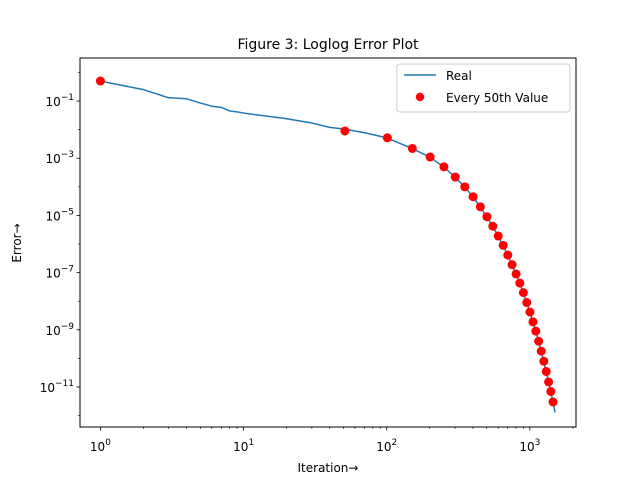 The width and height of the screenshot is (640, 480). Describe the element at coordinates (529, 446) in the screenshot. I see `x-tick-label: 10³` at that location.